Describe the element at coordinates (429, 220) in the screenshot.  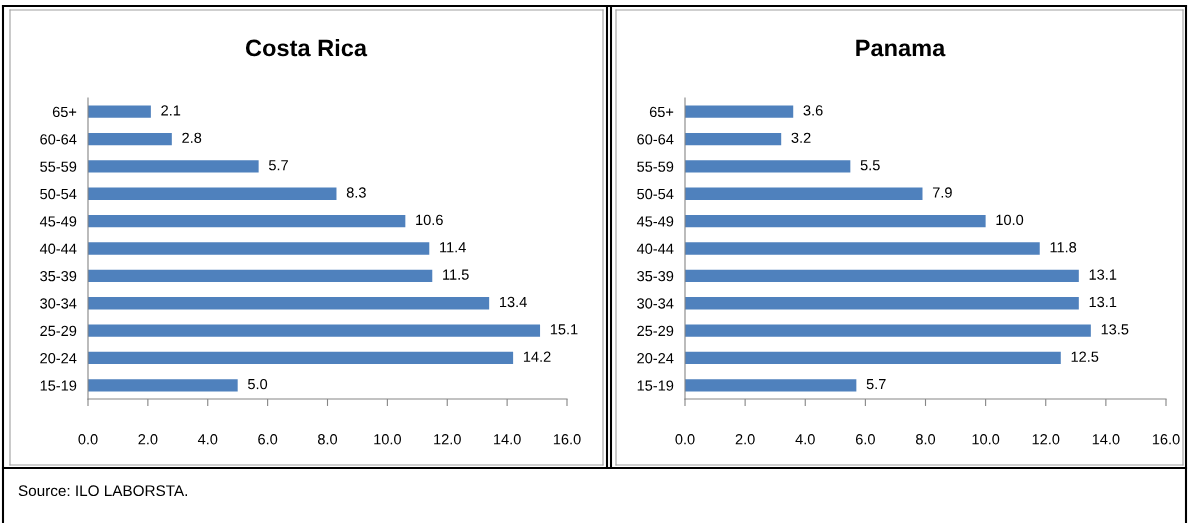
I see `data-label: 10.6` at that location.